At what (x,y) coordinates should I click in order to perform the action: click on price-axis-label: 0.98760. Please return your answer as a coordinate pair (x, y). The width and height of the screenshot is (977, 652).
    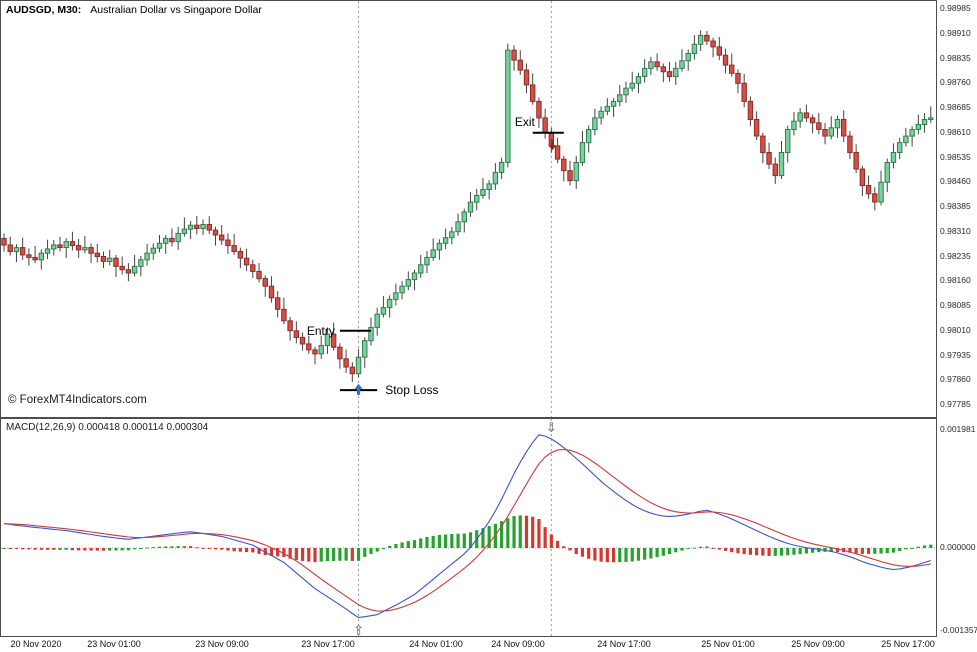
    Looking at the image, I should click on (955, 82).